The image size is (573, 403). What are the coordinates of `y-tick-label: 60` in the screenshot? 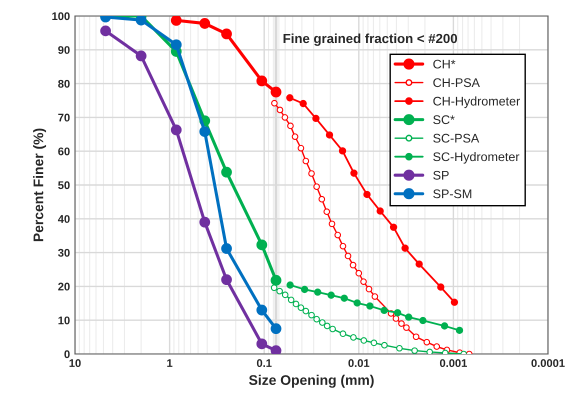 It's located at (64, 151).